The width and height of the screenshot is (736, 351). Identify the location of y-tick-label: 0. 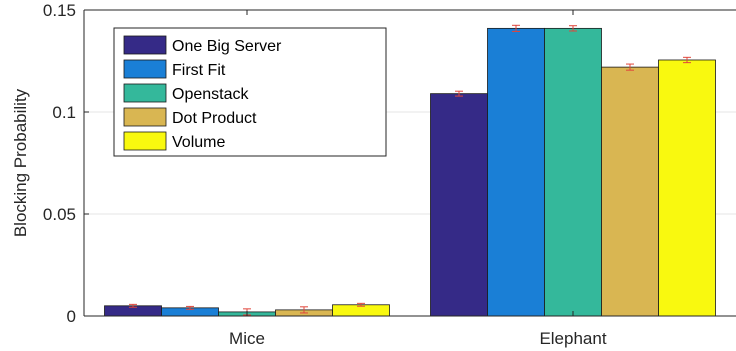
(71, 316).